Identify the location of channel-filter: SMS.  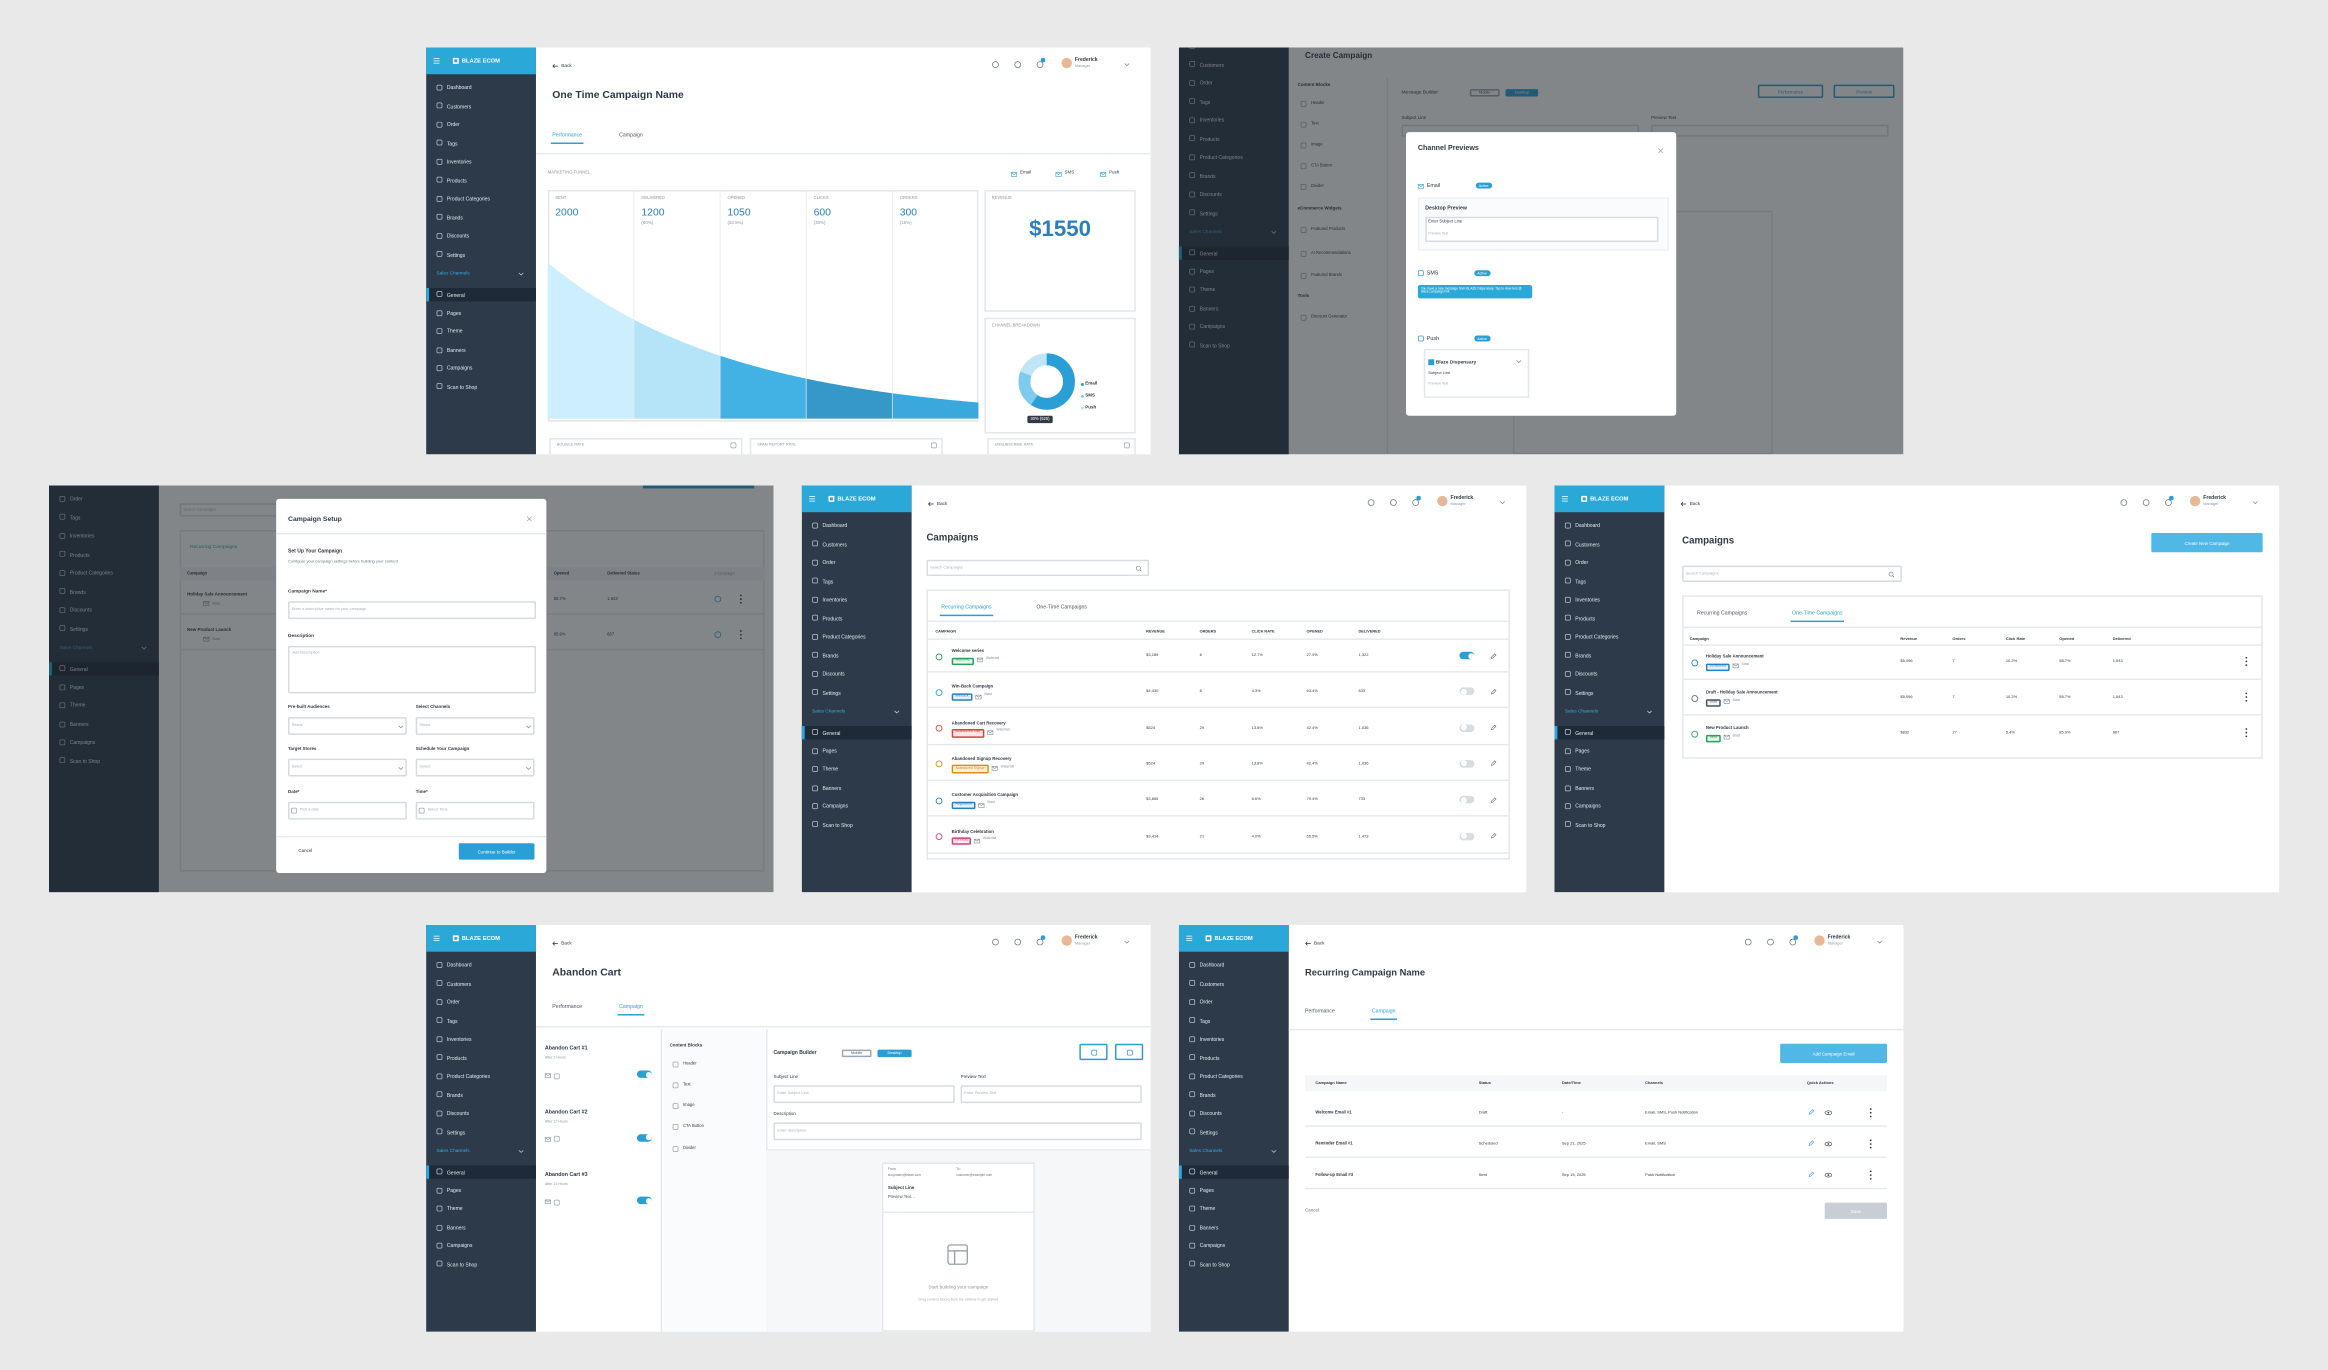
(1069, 172).